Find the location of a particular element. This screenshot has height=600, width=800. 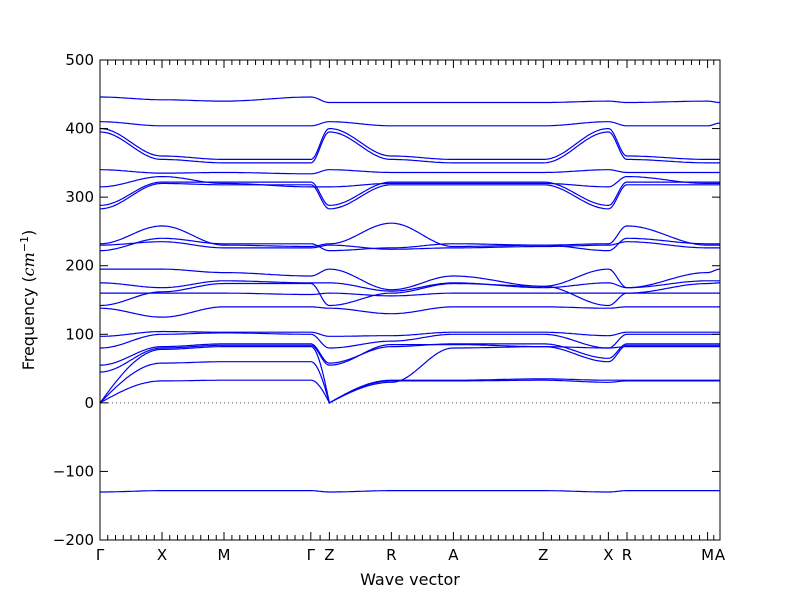

x-axis-title: Wave vector is located at coordinates (410, 579).